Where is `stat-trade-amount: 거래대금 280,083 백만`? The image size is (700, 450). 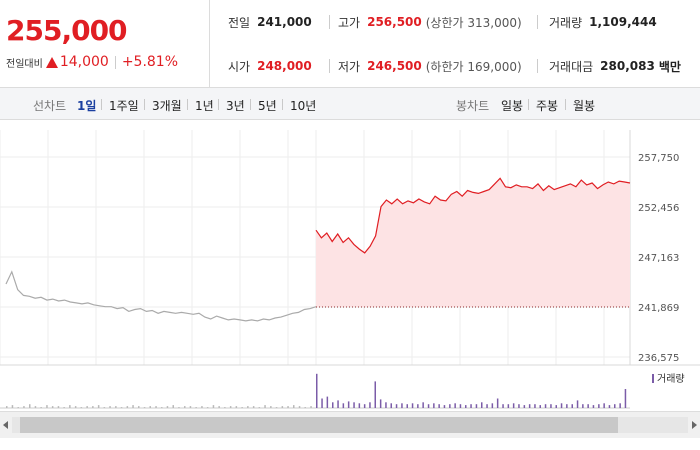
stat-trade-amount: 거래대금 280,083 백만 is located at coordinates (615, 66).